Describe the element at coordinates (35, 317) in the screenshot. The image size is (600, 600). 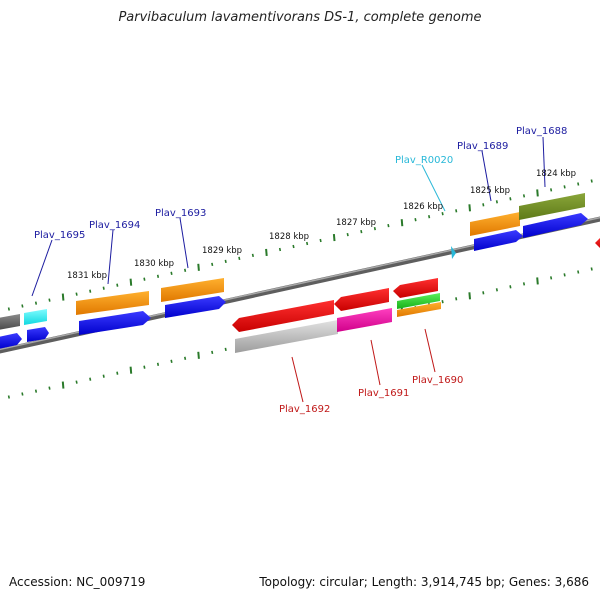
I see `gene-plav_1695-cyan` at that location.